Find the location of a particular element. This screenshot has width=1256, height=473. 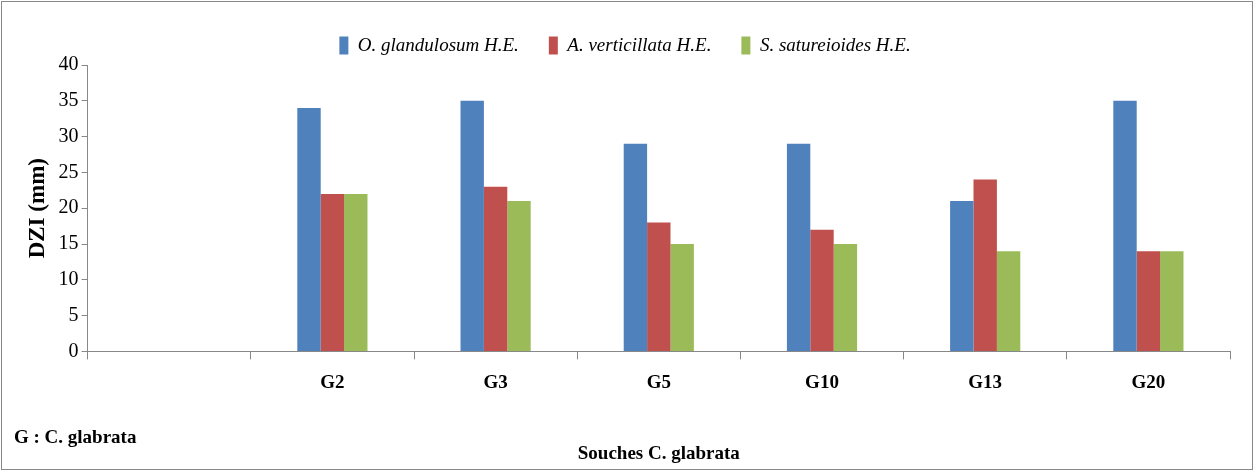

x-tick-label: G10 is located at coordinates (822, 381).